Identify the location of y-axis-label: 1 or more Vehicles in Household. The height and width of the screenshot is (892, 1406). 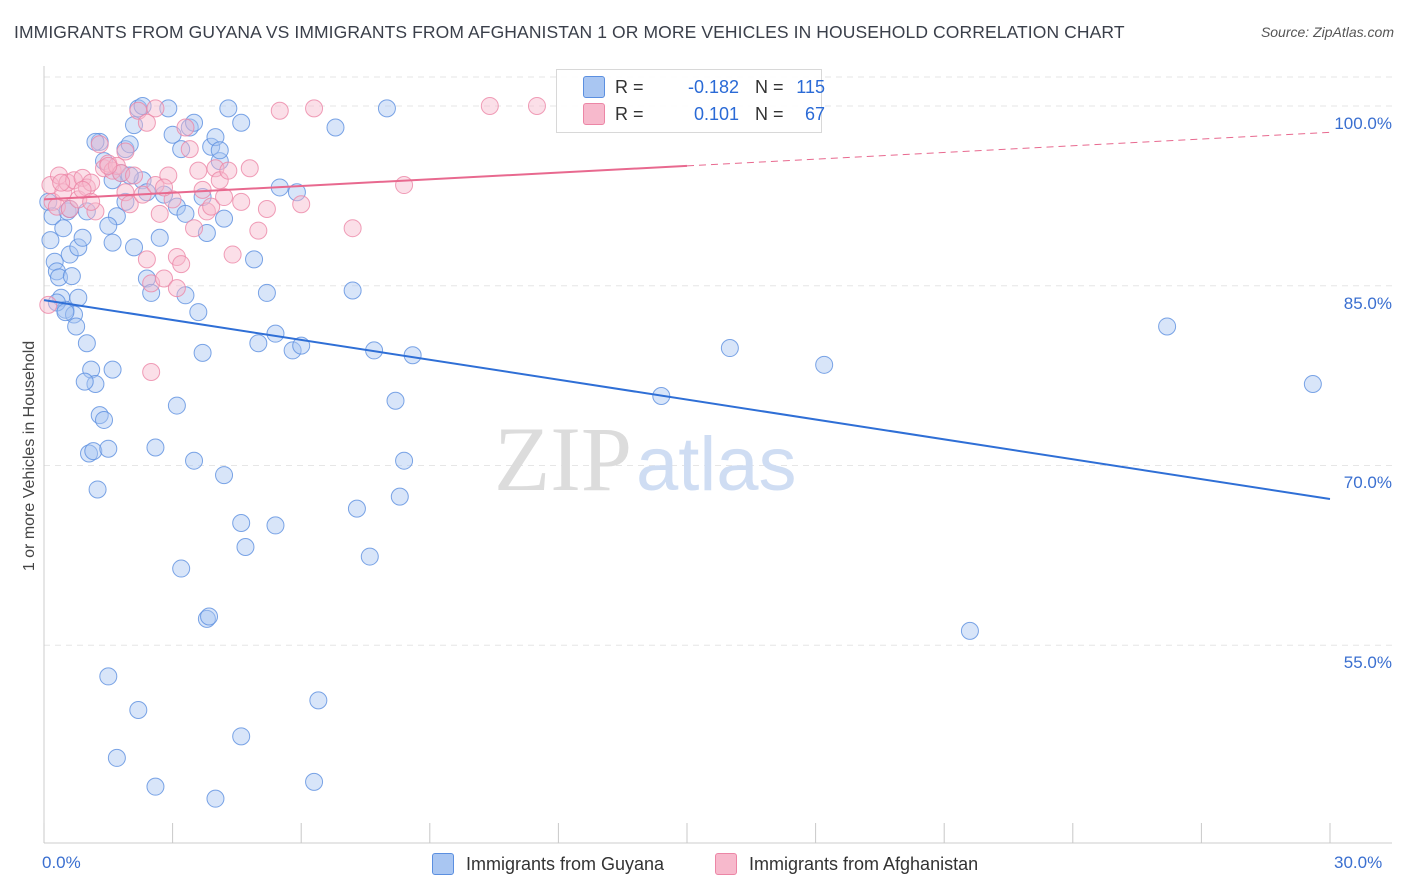
(29, 456).